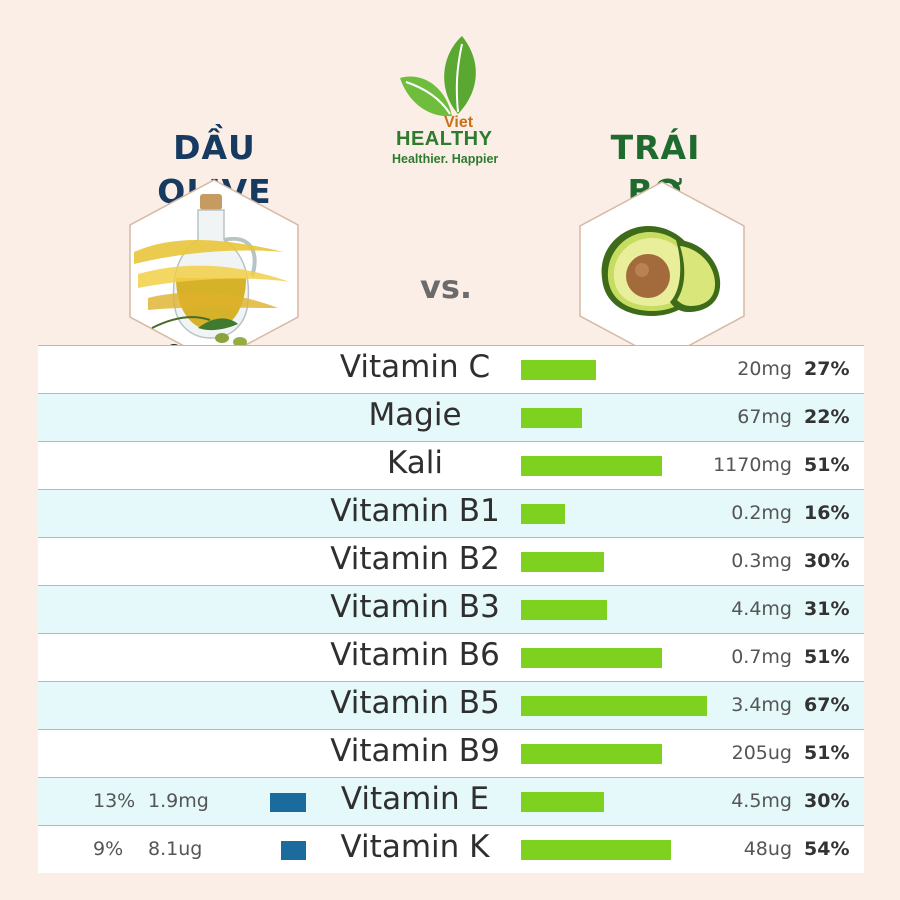 The height and width of the screenshot is (900, 900). What do you see at coordinates (415, 607) in the screenshot?
I see `nutrient-label: Vitamin B3` at bounding box center [415, 607].